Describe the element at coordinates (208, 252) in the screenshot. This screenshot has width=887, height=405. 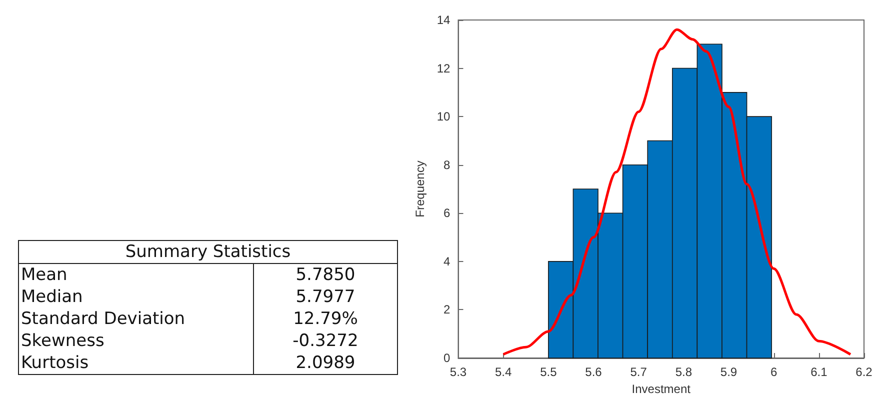
I see `text: Summary Statistics` at that location.